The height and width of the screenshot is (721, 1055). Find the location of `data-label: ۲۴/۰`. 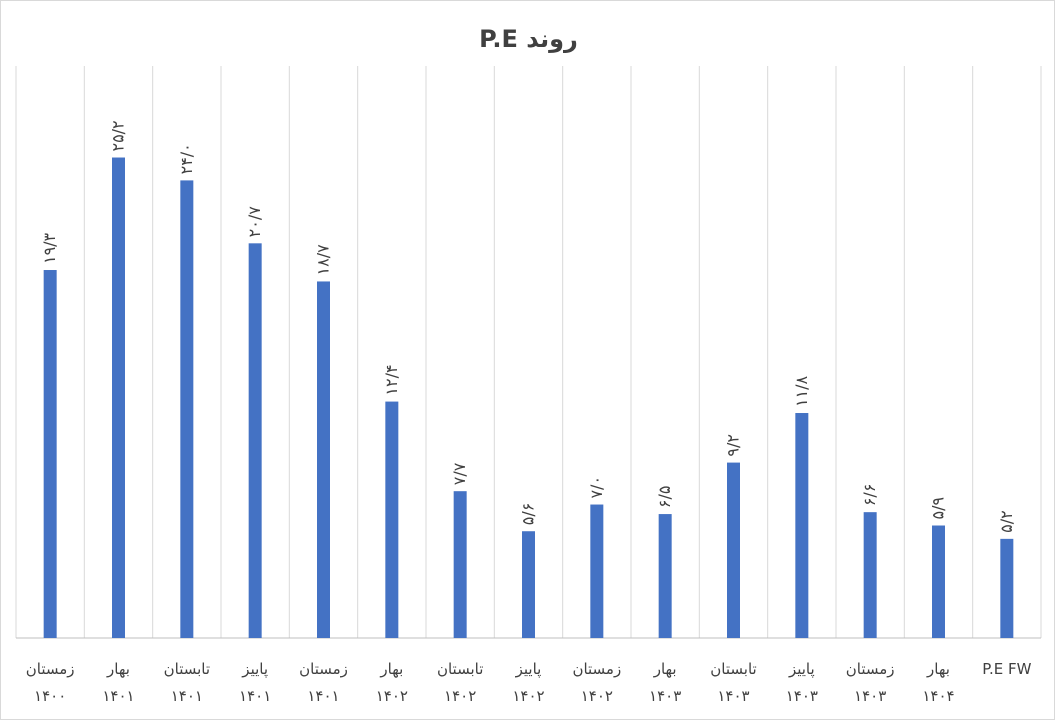

data-label: ۲۴/۰ is located at coordinates (186, 158).